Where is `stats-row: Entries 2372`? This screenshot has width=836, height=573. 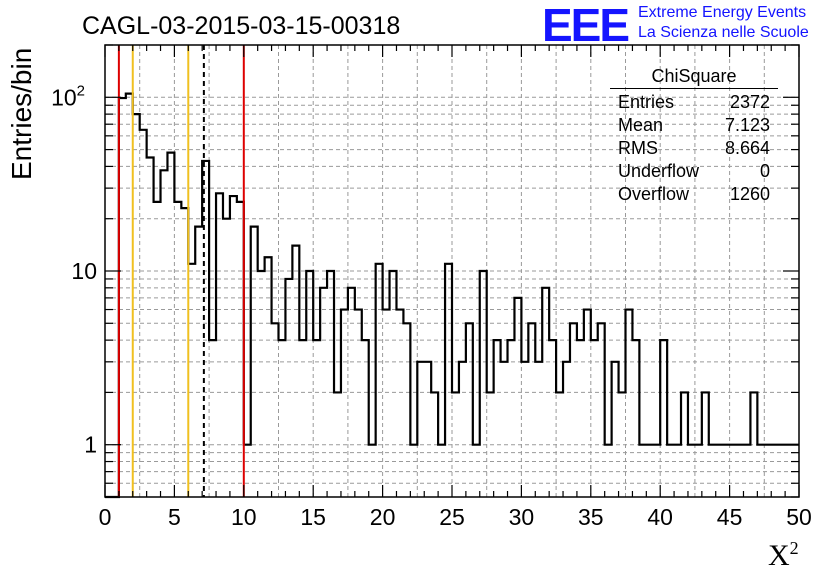
stats-row: Entries 2372 is located at coordinates (694, 102).